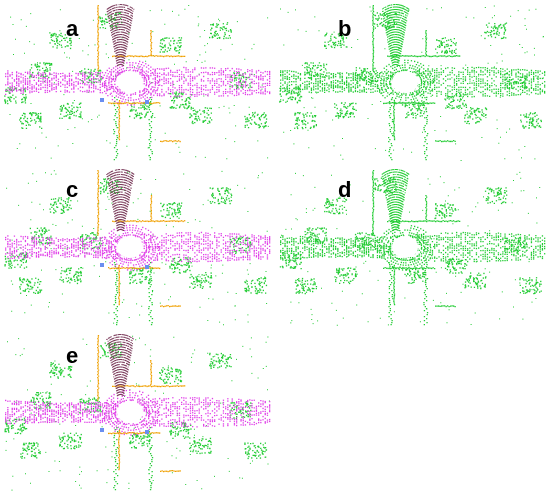 This screenshot has width=550, height=498. Describe the element at coordinates (72, 28) in the screenshot. I see `panel-label: a` at that location.